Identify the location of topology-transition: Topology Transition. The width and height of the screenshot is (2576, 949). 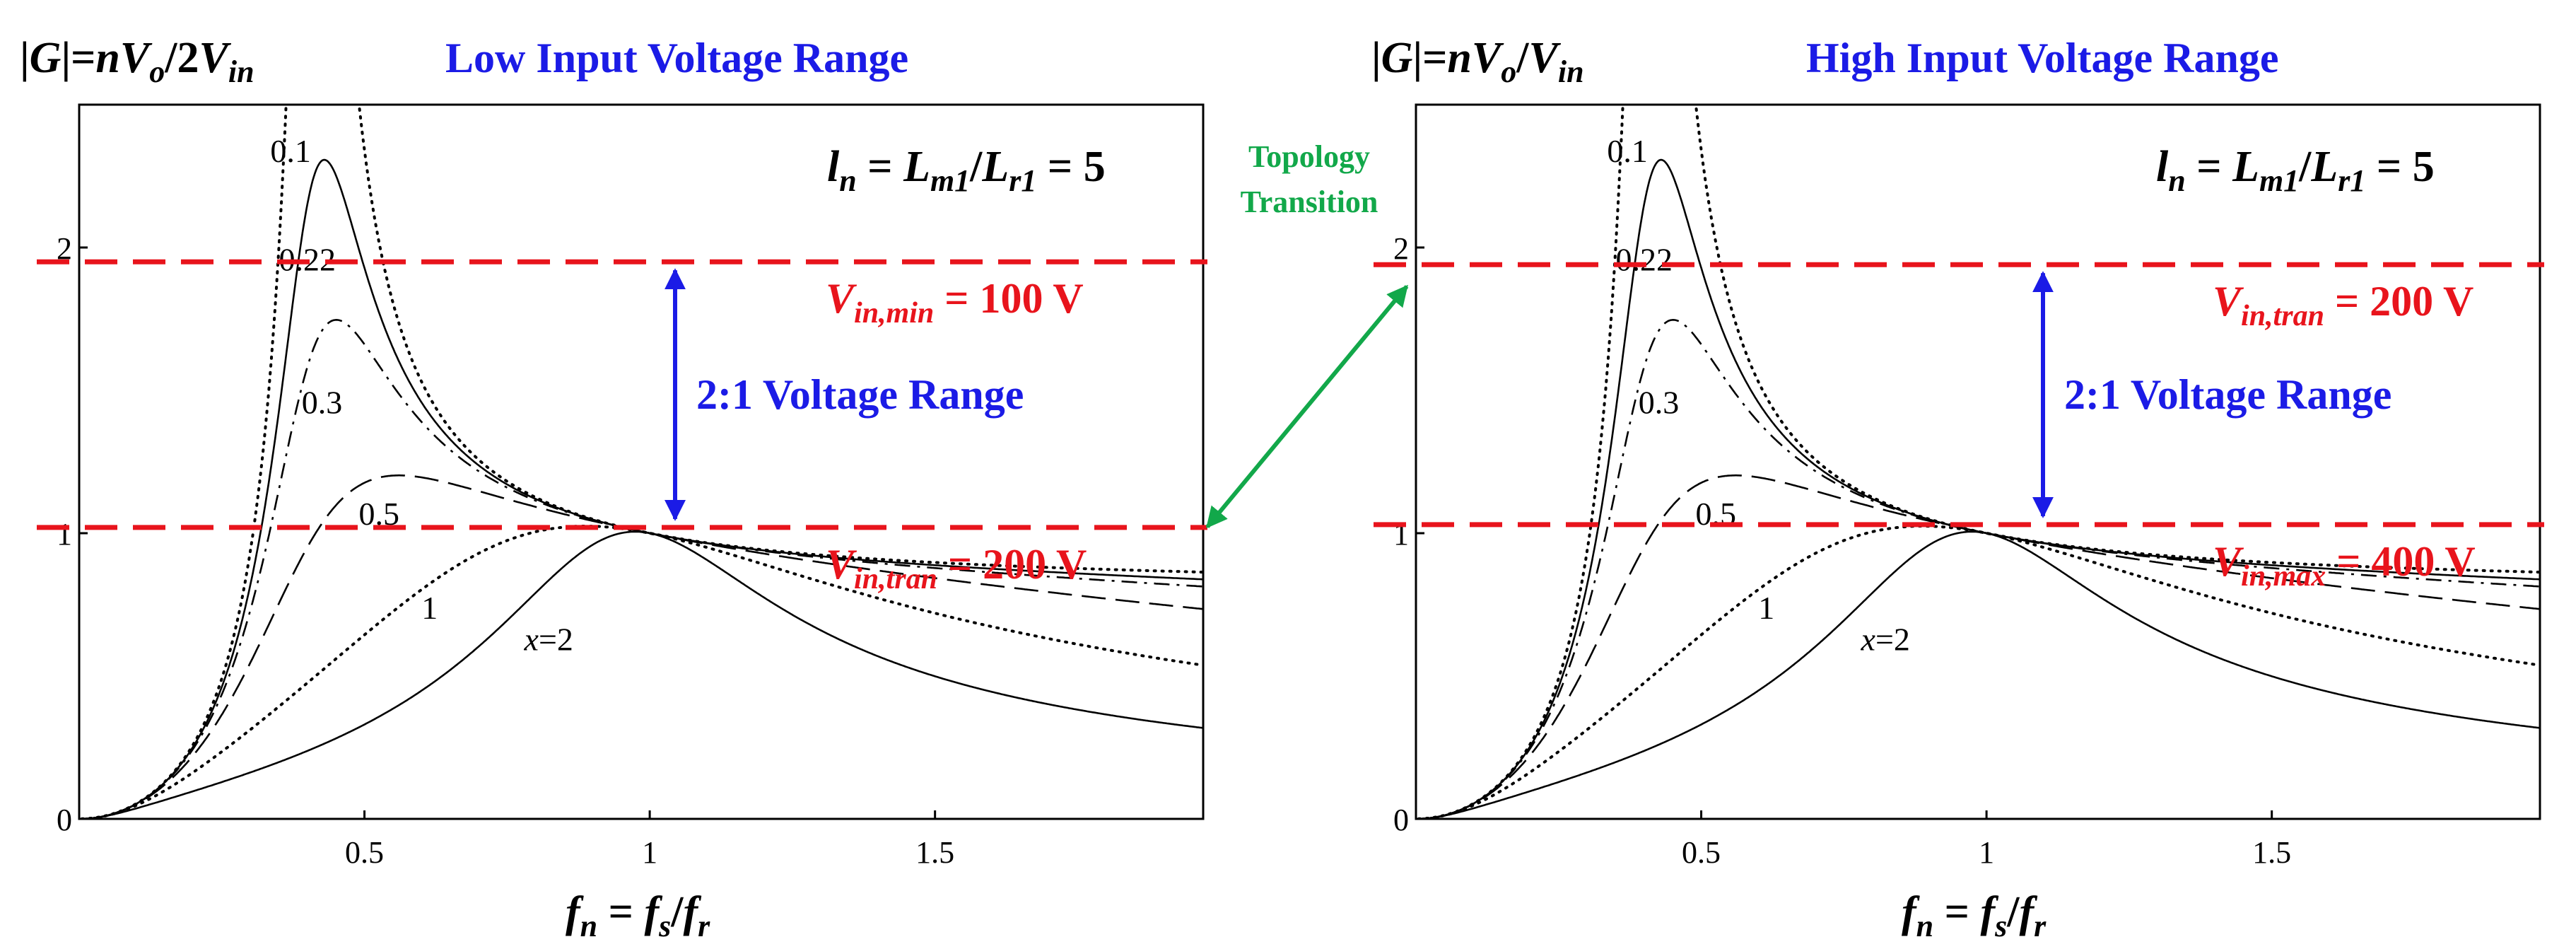
(1307, 334).